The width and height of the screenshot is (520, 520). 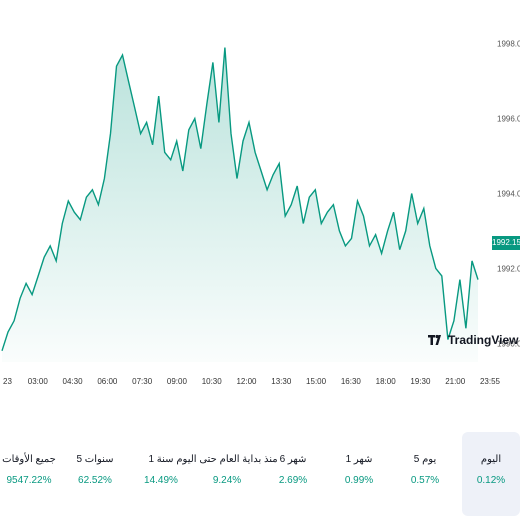 What do you see at coordinates (95, 459) in the screenshot?
I see `period-label: 5 سنوات` at bounding box center [95, 459].